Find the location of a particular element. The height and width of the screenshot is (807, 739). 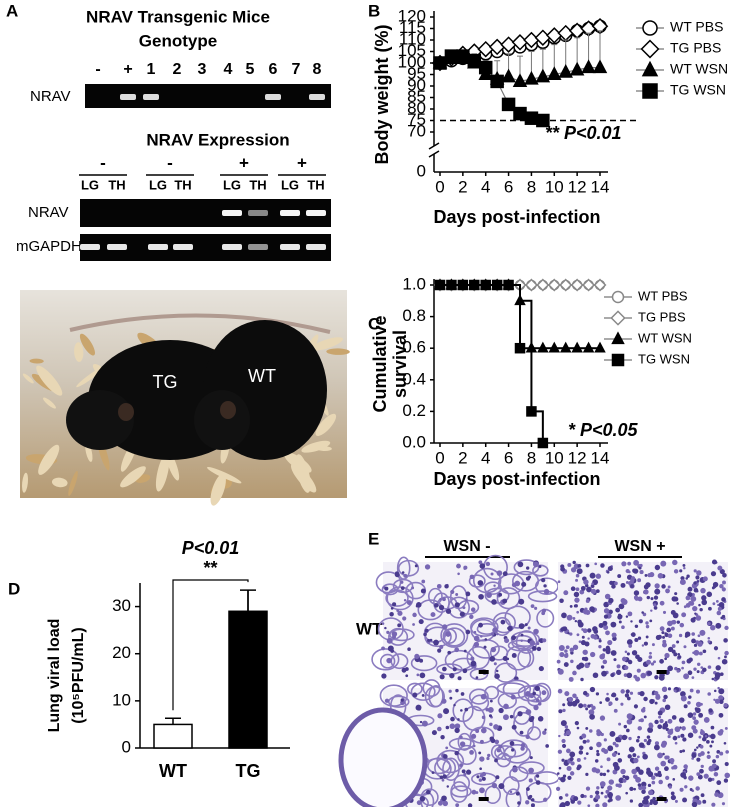

y-tick-label: 80 is located at coordinates (416, 107).